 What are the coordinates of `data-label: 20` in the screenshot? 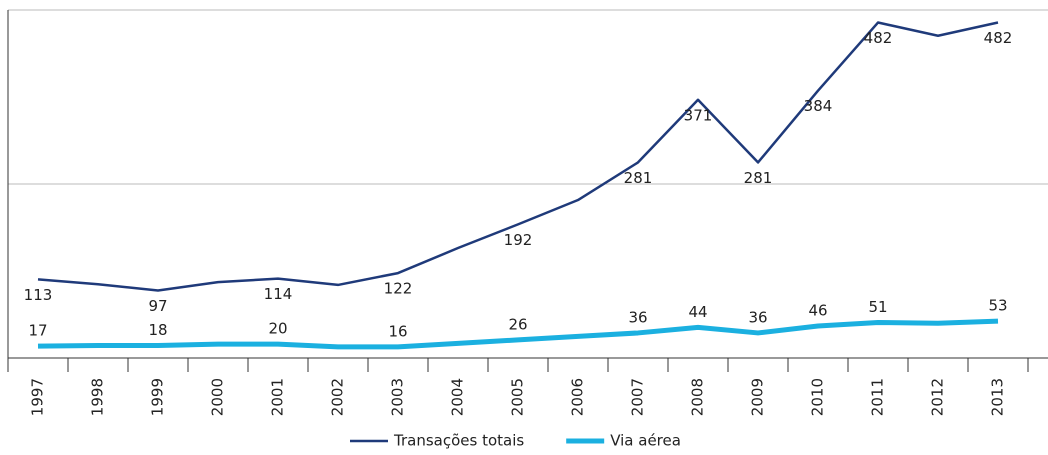 It's located at (277, 329).